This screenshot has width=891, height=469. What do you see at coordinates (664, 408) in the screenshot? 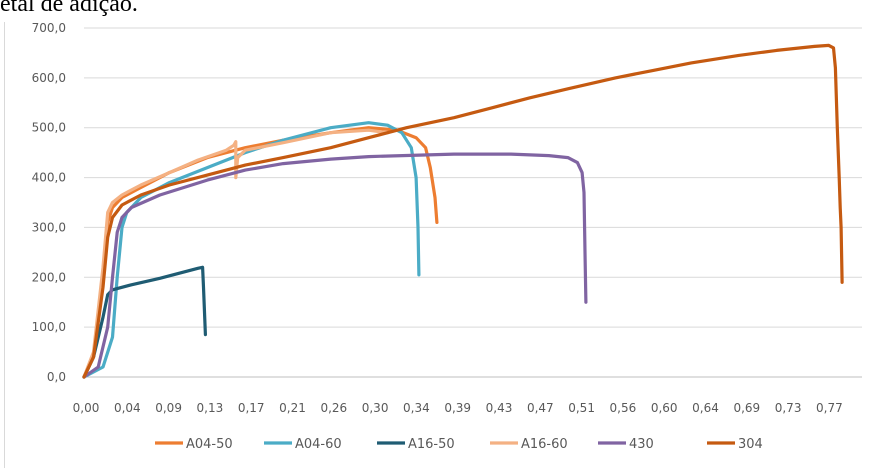
I see `x-tick-label: 0,60` at bounding box center [664, 408].